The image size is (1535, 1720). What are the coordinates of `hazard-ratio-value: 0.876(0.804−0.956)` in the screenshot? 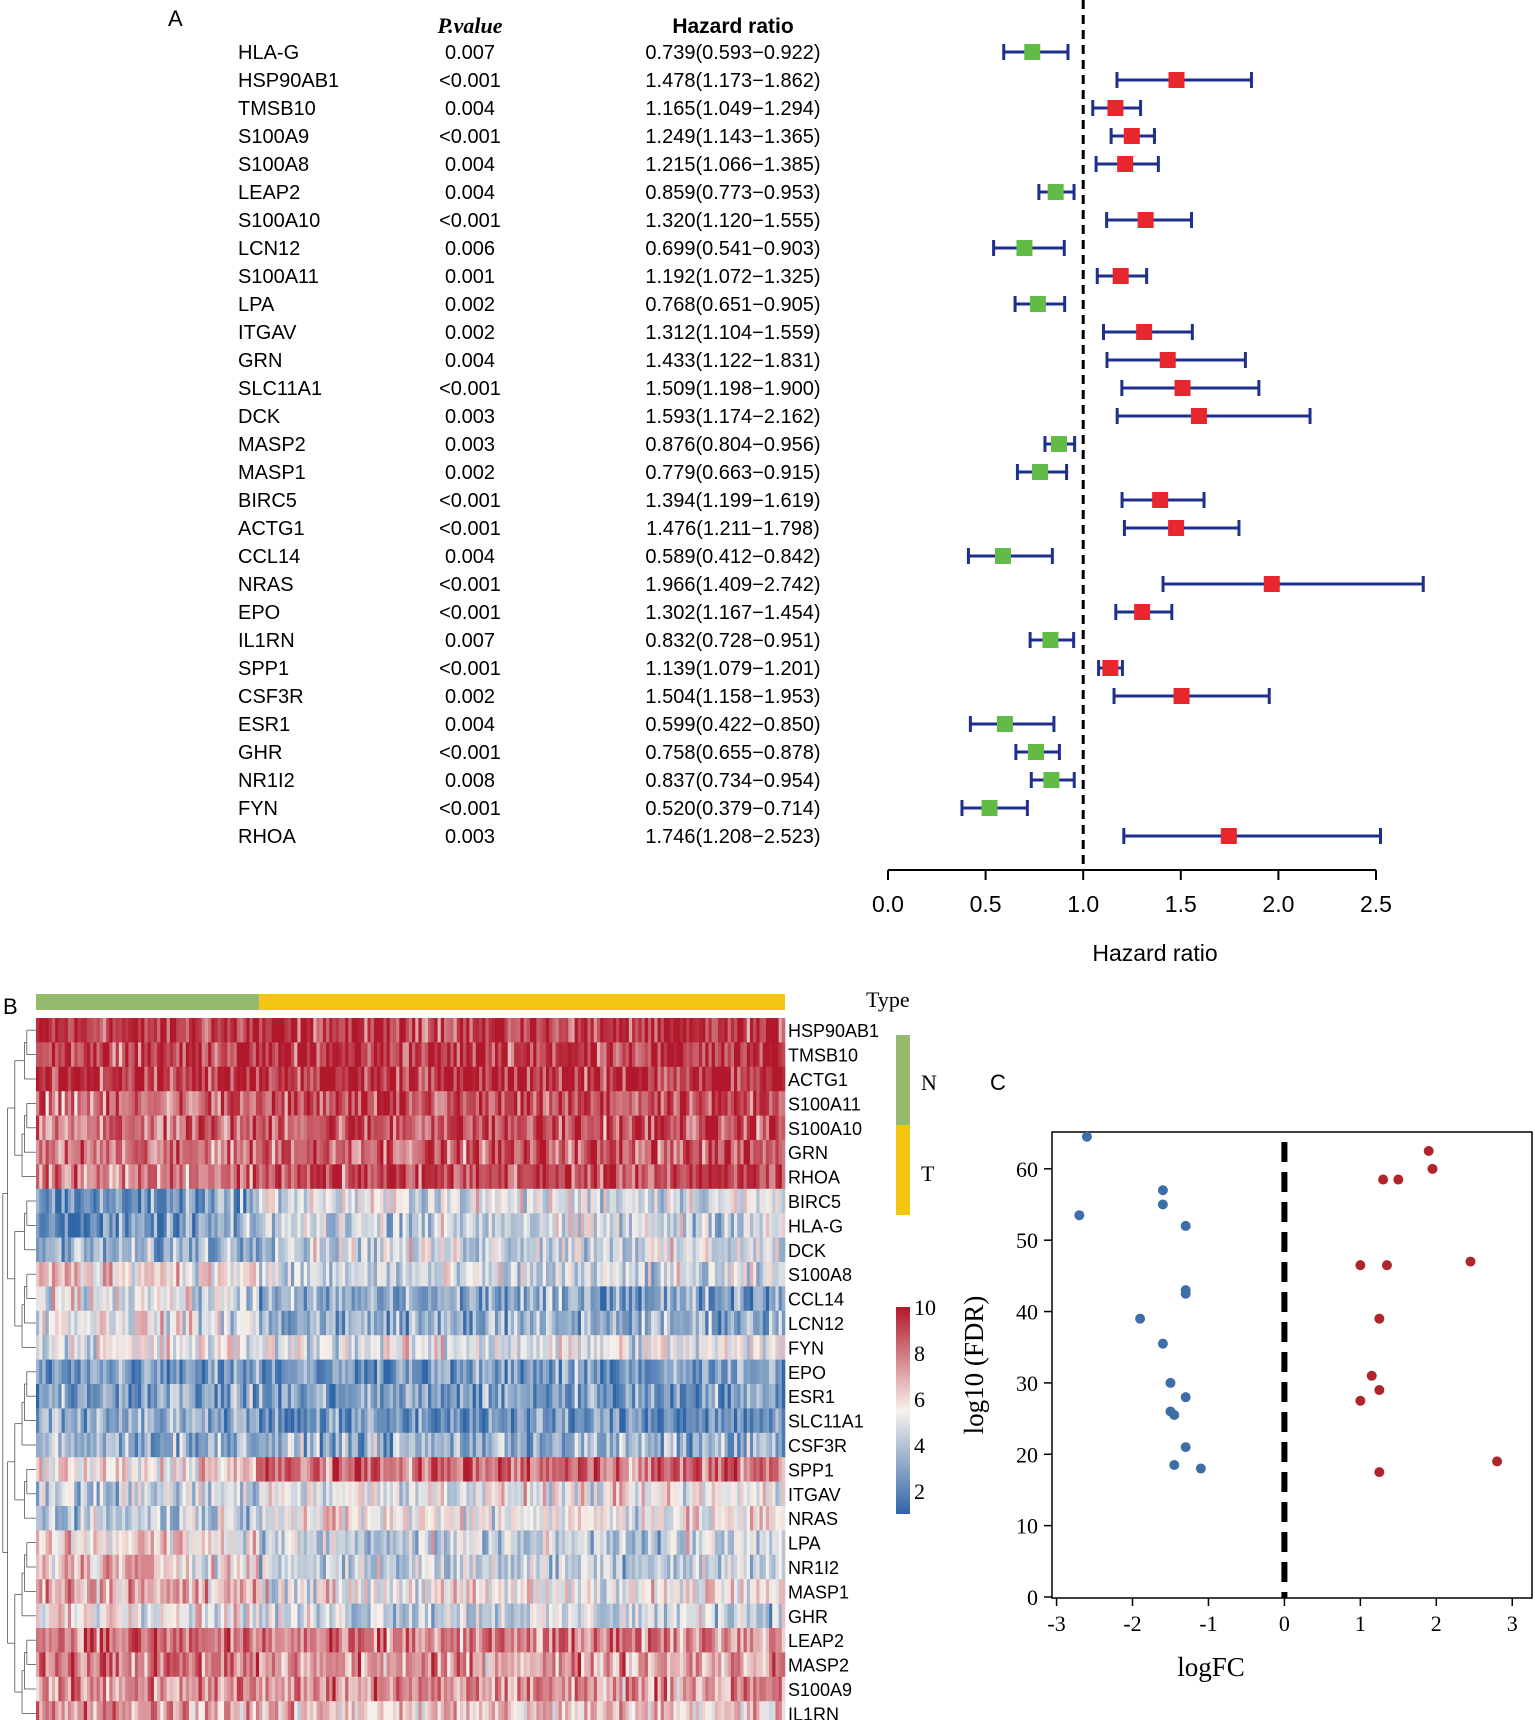 It's located at (732, 445).